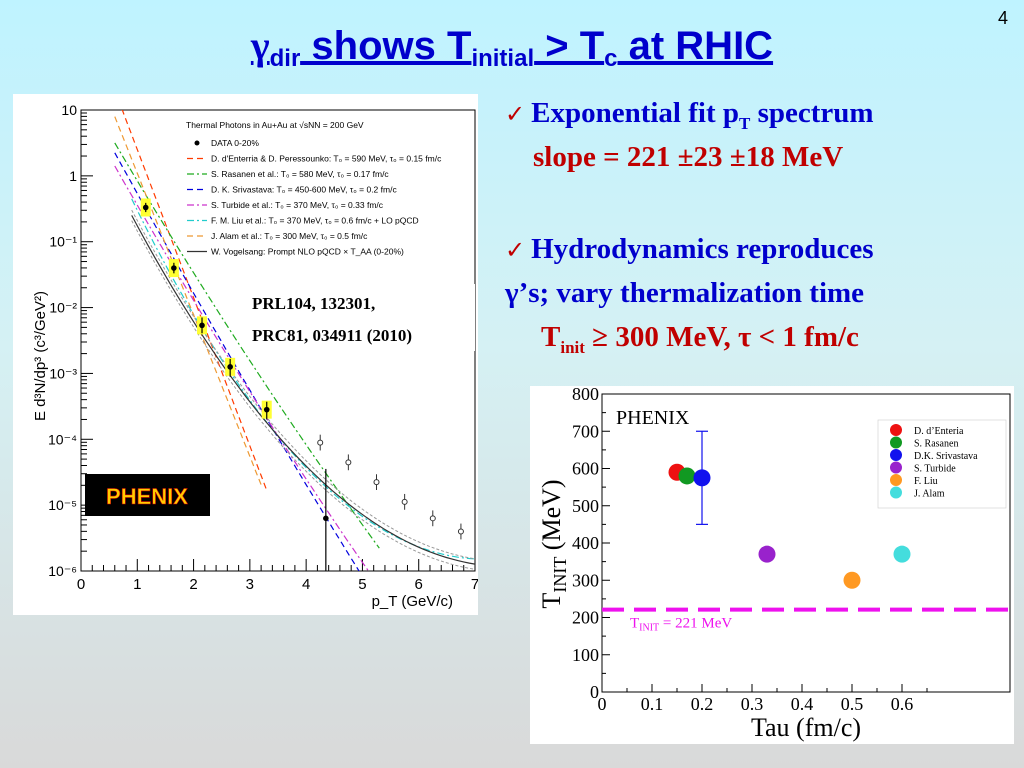 The image size is (1024, 768). I want to click on spectrum-xtick-label: 0, so click(81, 584).